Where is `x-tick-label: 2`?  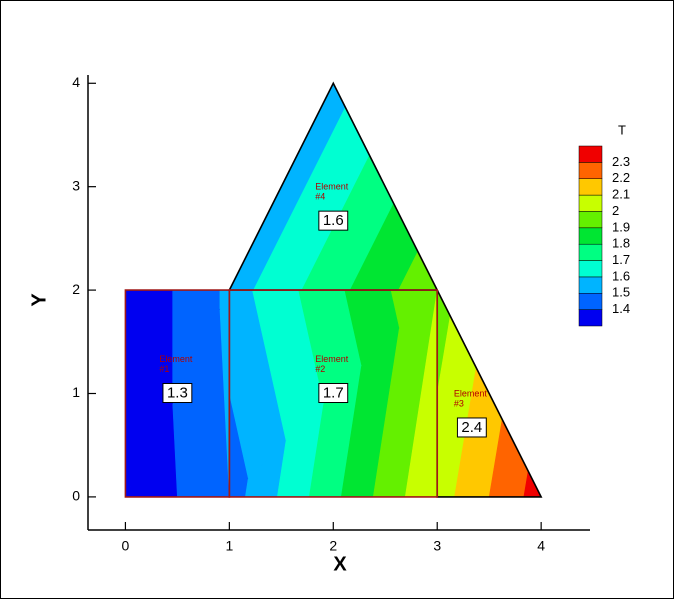 x-tick-label: 2 is located at coordinates (333, 546).